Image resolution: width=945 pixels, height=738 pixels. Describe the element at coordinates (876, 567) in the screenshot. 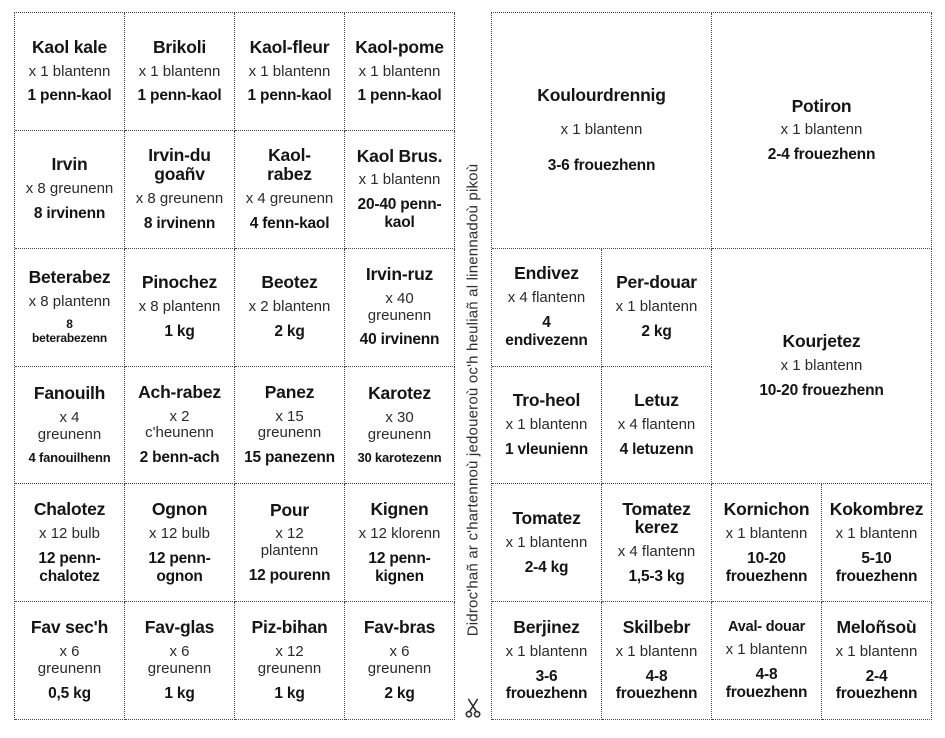

I see `card-yield: 5-10 frouezhenn` at that location.